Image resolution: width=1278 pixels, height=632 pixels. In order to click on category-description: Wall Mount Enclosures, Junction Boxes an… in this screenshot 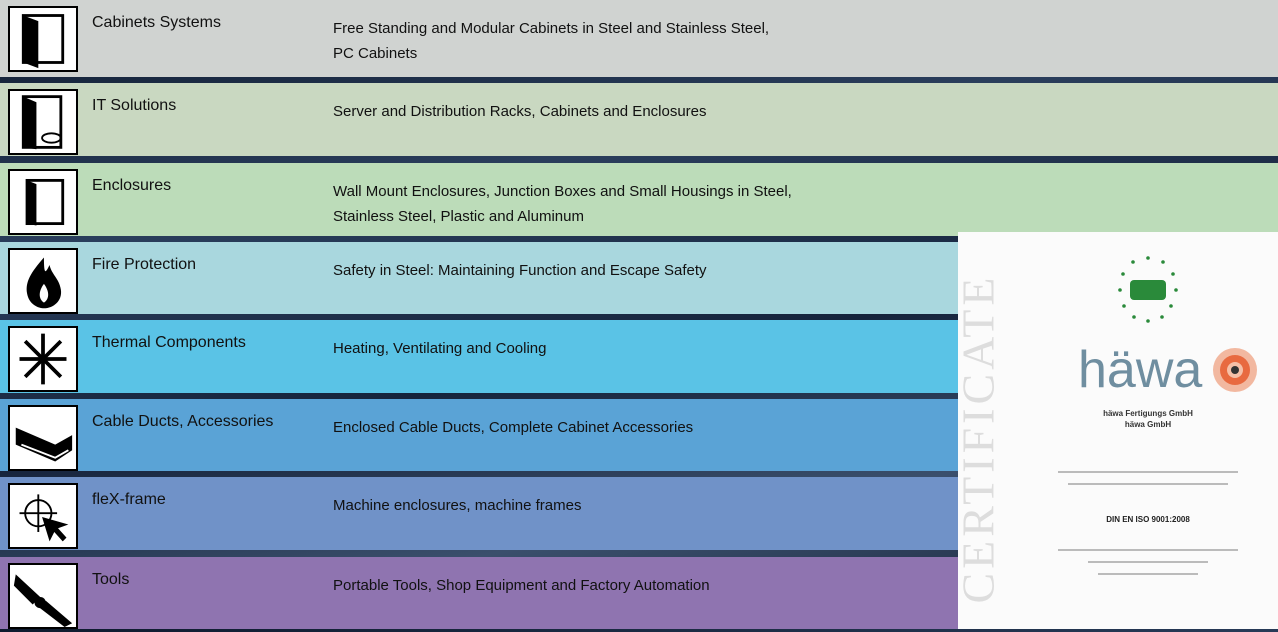, I will do `click(562, 204)`.